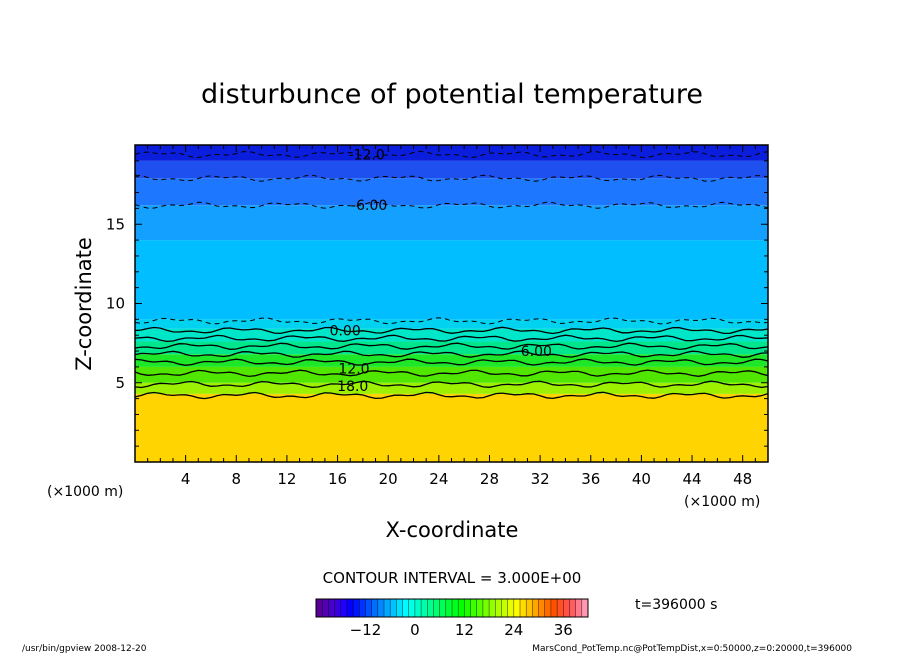  Describe the element at coordinates (590, 479) in the screenshot. I see `x-tick-label: 36` at that location.